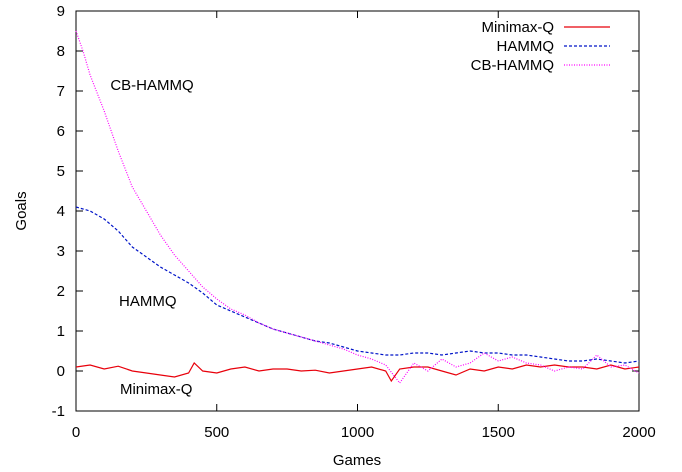  Describe the element at coordinates (61, 91) in the screenshot. I see `y-tick-label: 7` at that location.